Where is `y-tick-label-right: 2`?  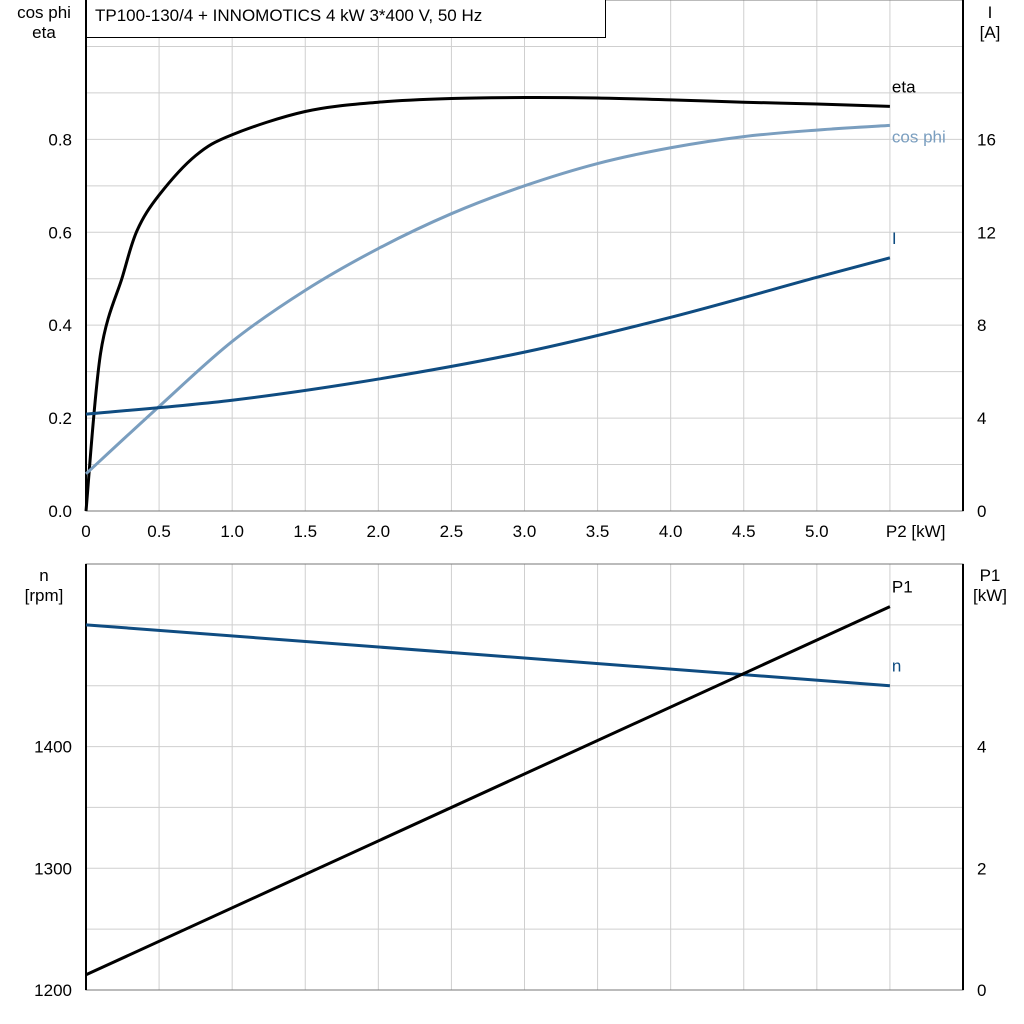
y-tick-label-right: 2 is located at coordinates (981, 868).